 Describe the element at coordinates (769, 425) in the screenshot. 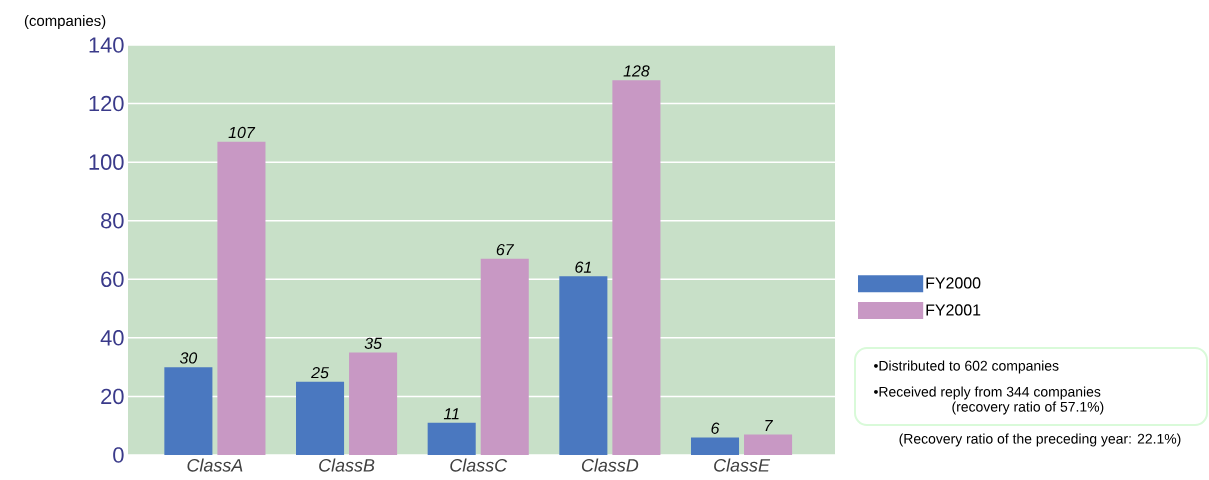

I see `data-label: 7` at that location.